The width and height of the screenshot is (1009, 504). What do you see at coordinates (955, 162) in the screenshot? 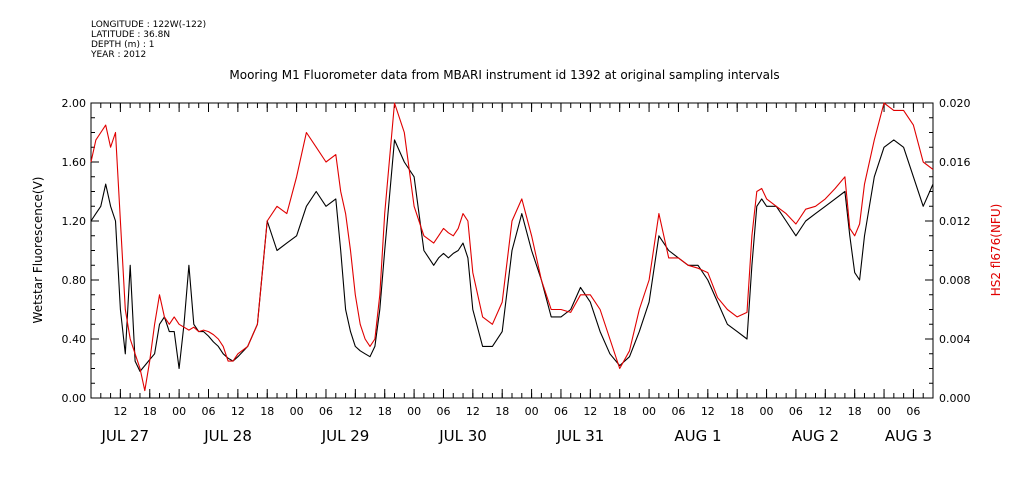
I see `y-right-tick-label: 0.016` at bounding box center [955, 162].